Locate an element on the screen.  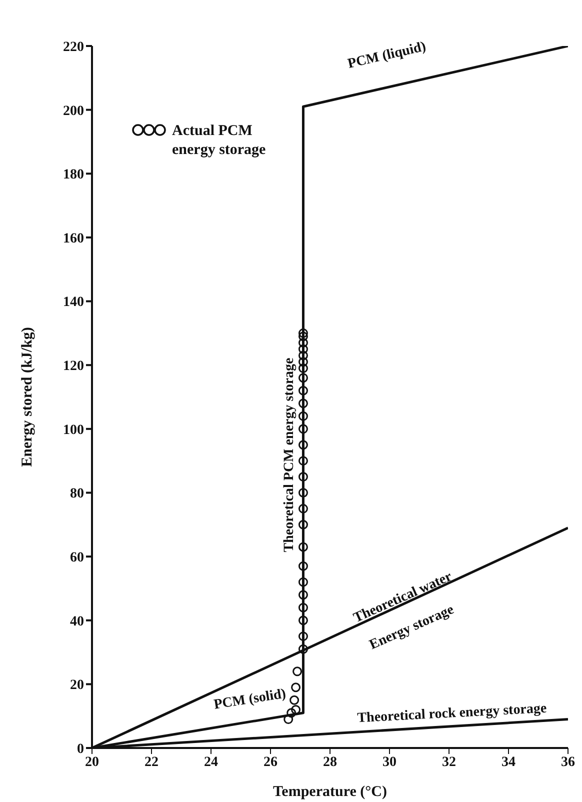
y-tick-label: 140 is located at coordinates (73, 302).